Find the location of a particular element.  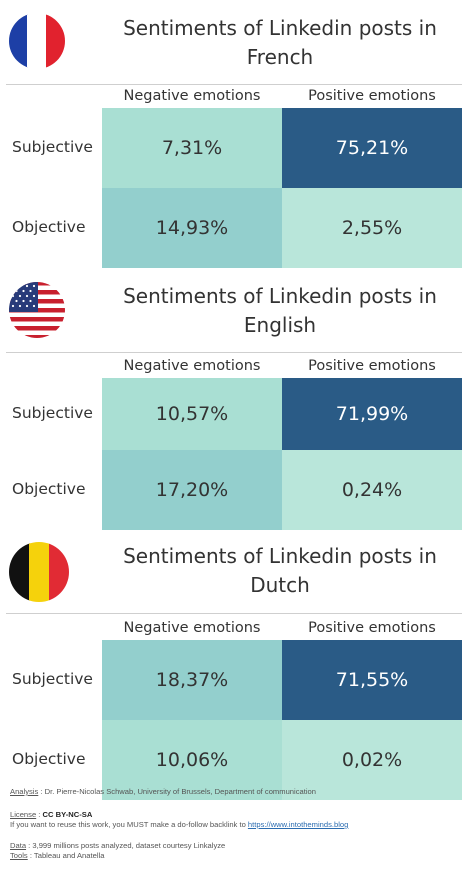

cell-value-label: 17,20% is located at coordinates (192, 490).